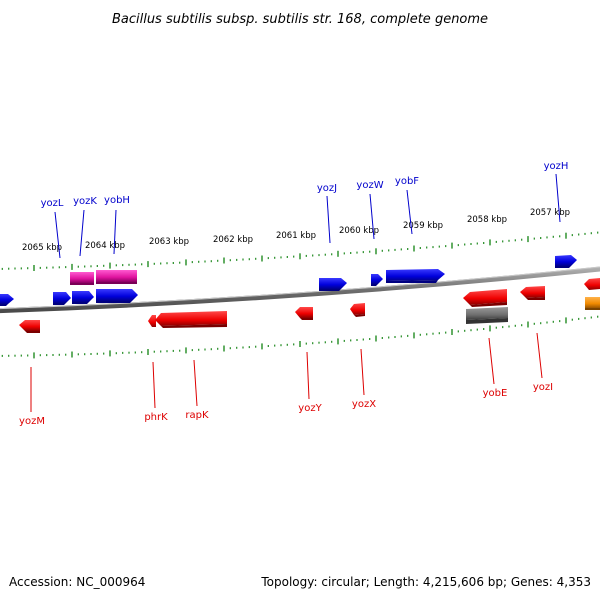 The height and width of the screenshot is (600, 600). I want to click on outer-scale-ruler, so click(300, 251).